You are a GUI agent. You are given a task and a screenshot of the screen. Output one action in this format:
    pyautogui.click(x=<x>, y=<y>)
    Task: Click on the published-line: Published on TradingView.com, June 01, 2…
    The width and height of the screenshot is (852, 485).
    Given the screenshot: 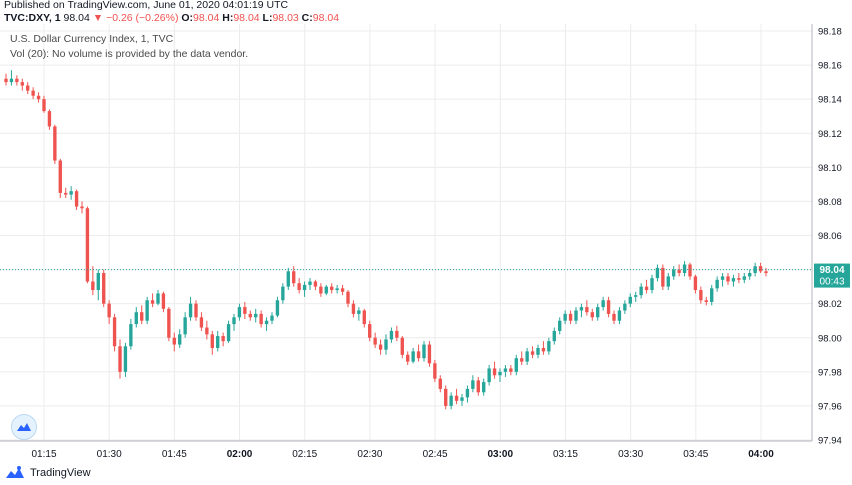 What is the action you would take?
    pyautogui.click(x=146, y=5)
    